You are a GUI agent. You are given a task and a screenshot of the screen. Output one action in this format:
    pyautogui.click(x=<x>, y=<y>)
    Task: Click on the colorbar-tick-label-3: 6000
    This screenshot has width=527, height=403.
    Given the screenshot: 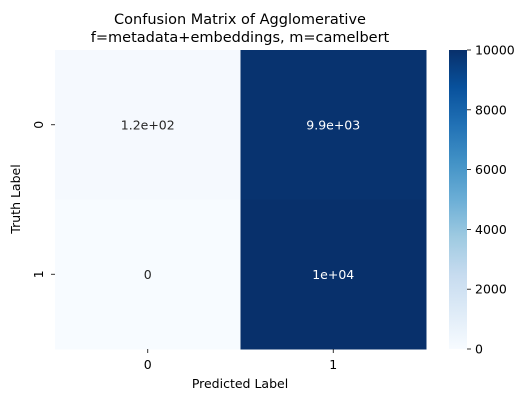 What is the action you would take?
    pyautogui.click(x=491, y=169)
    